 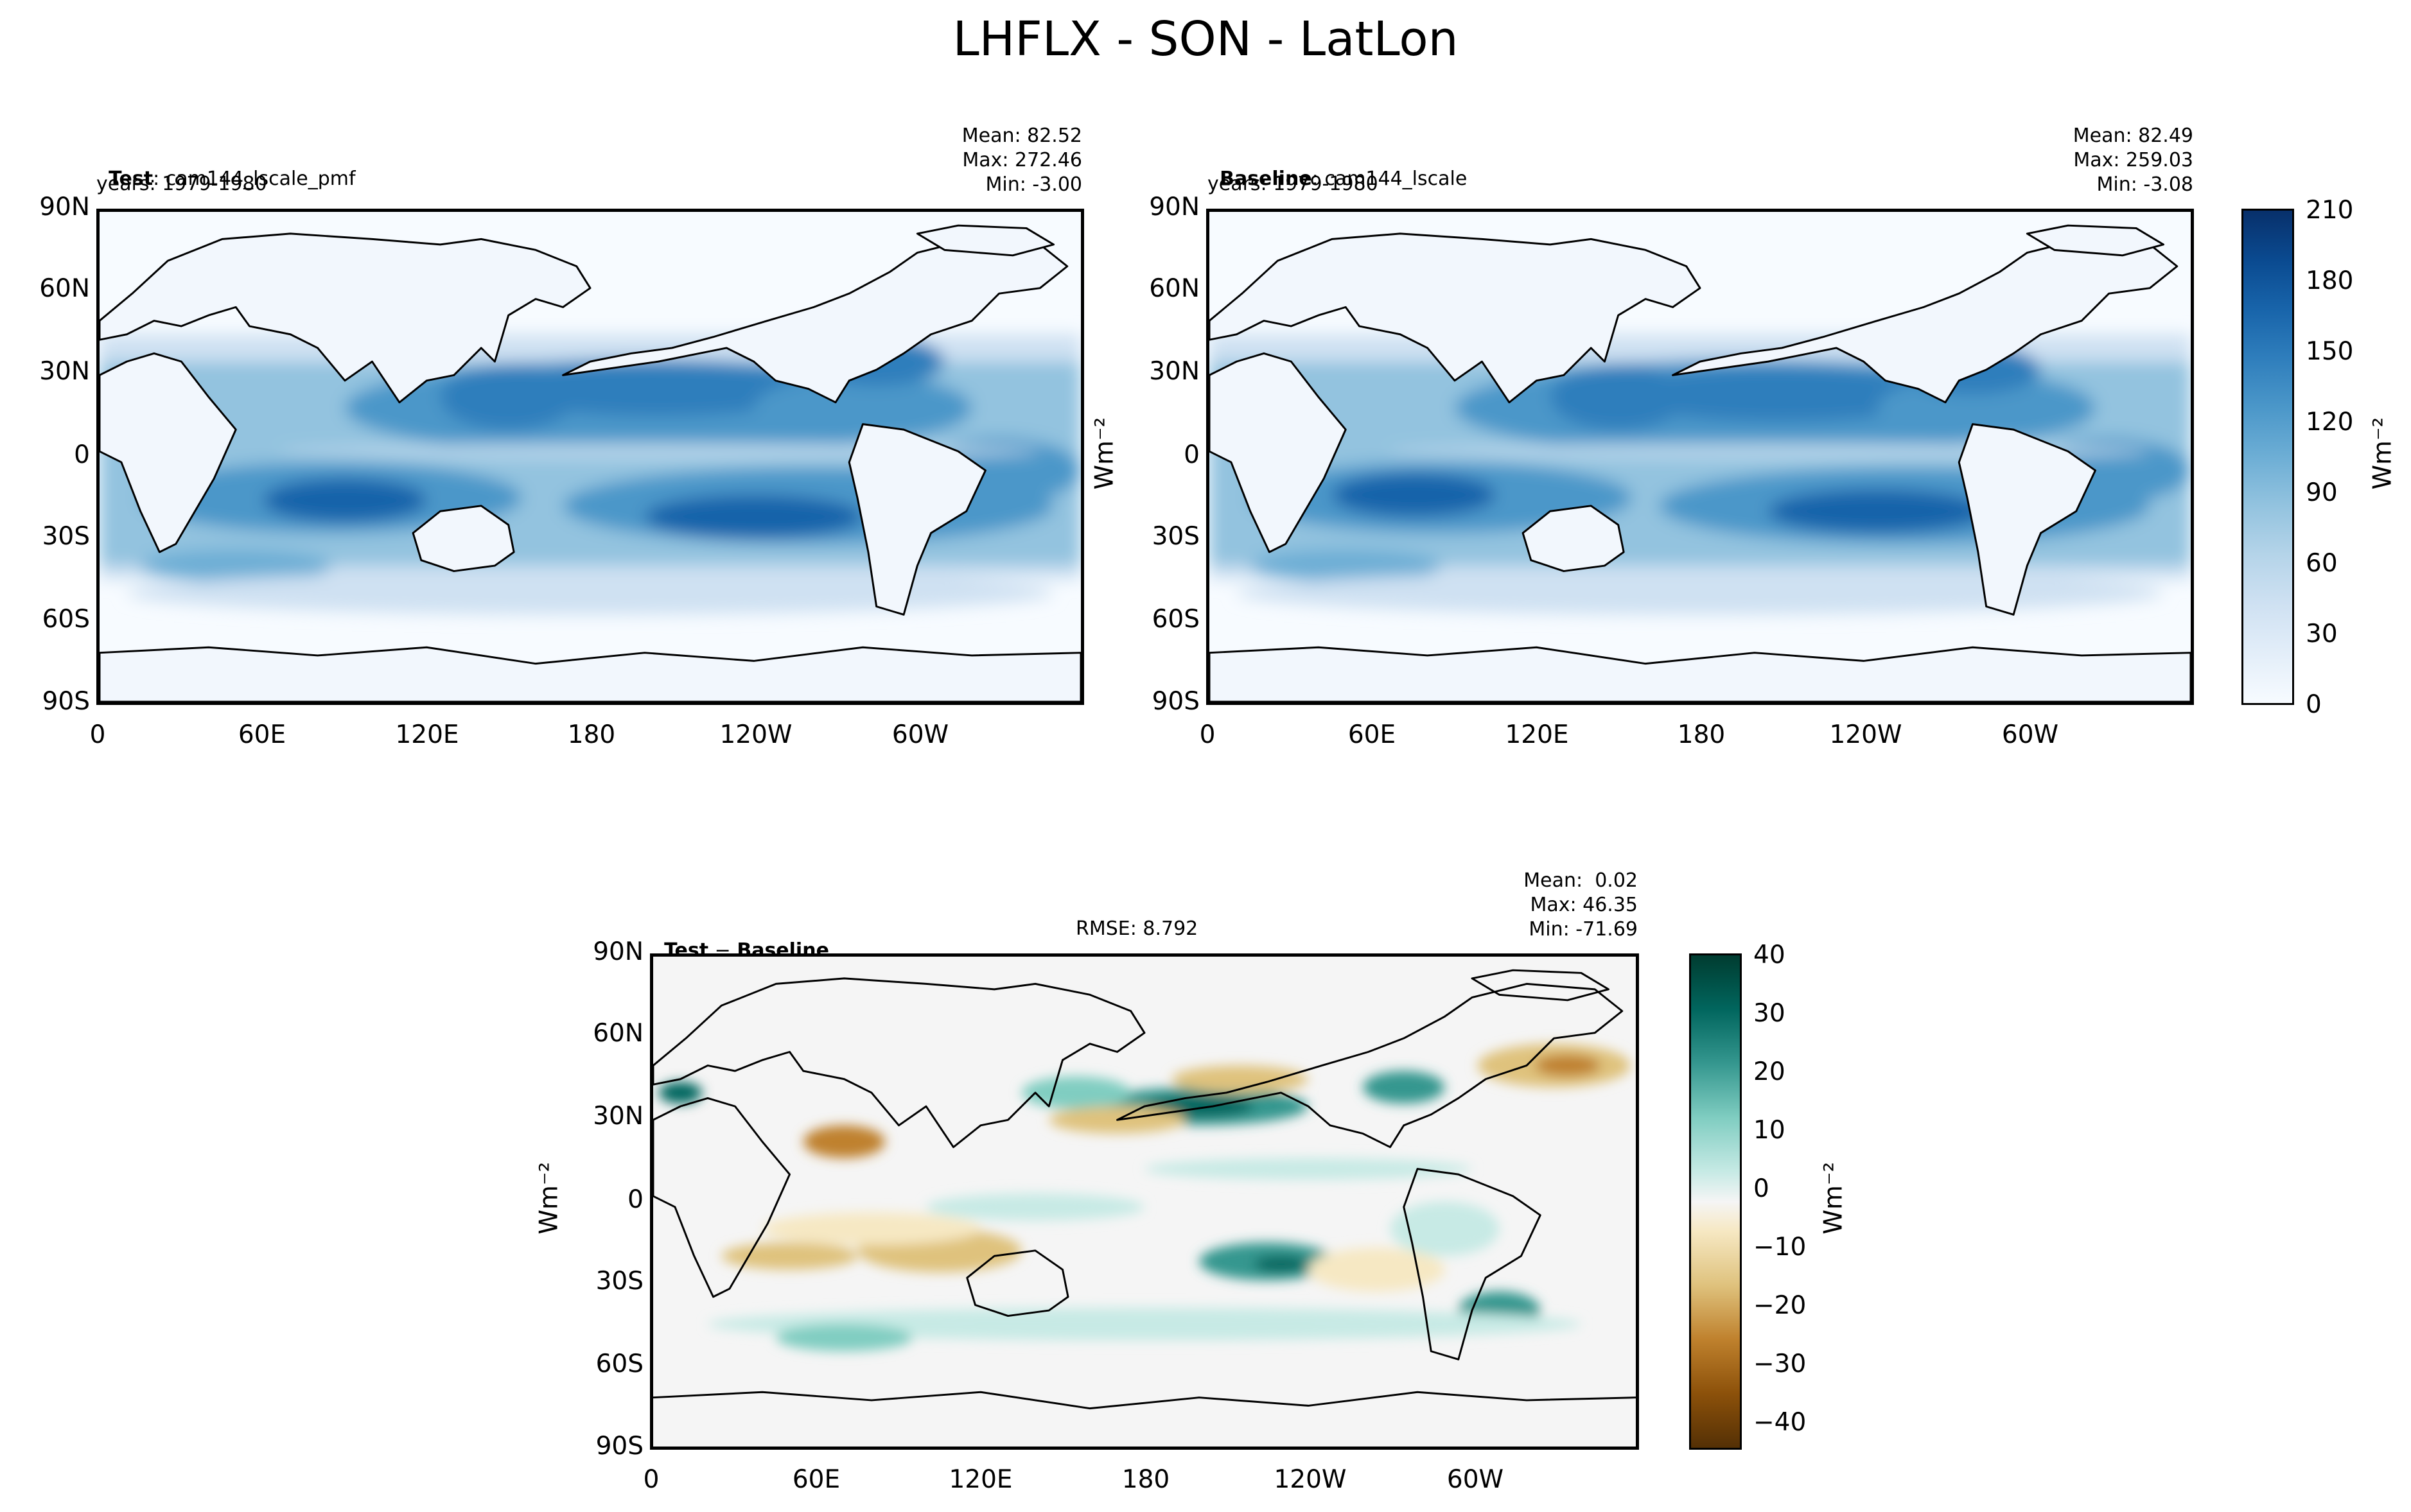 I want to click on test-ytick-4: 30S, so click(x=66, y=536).